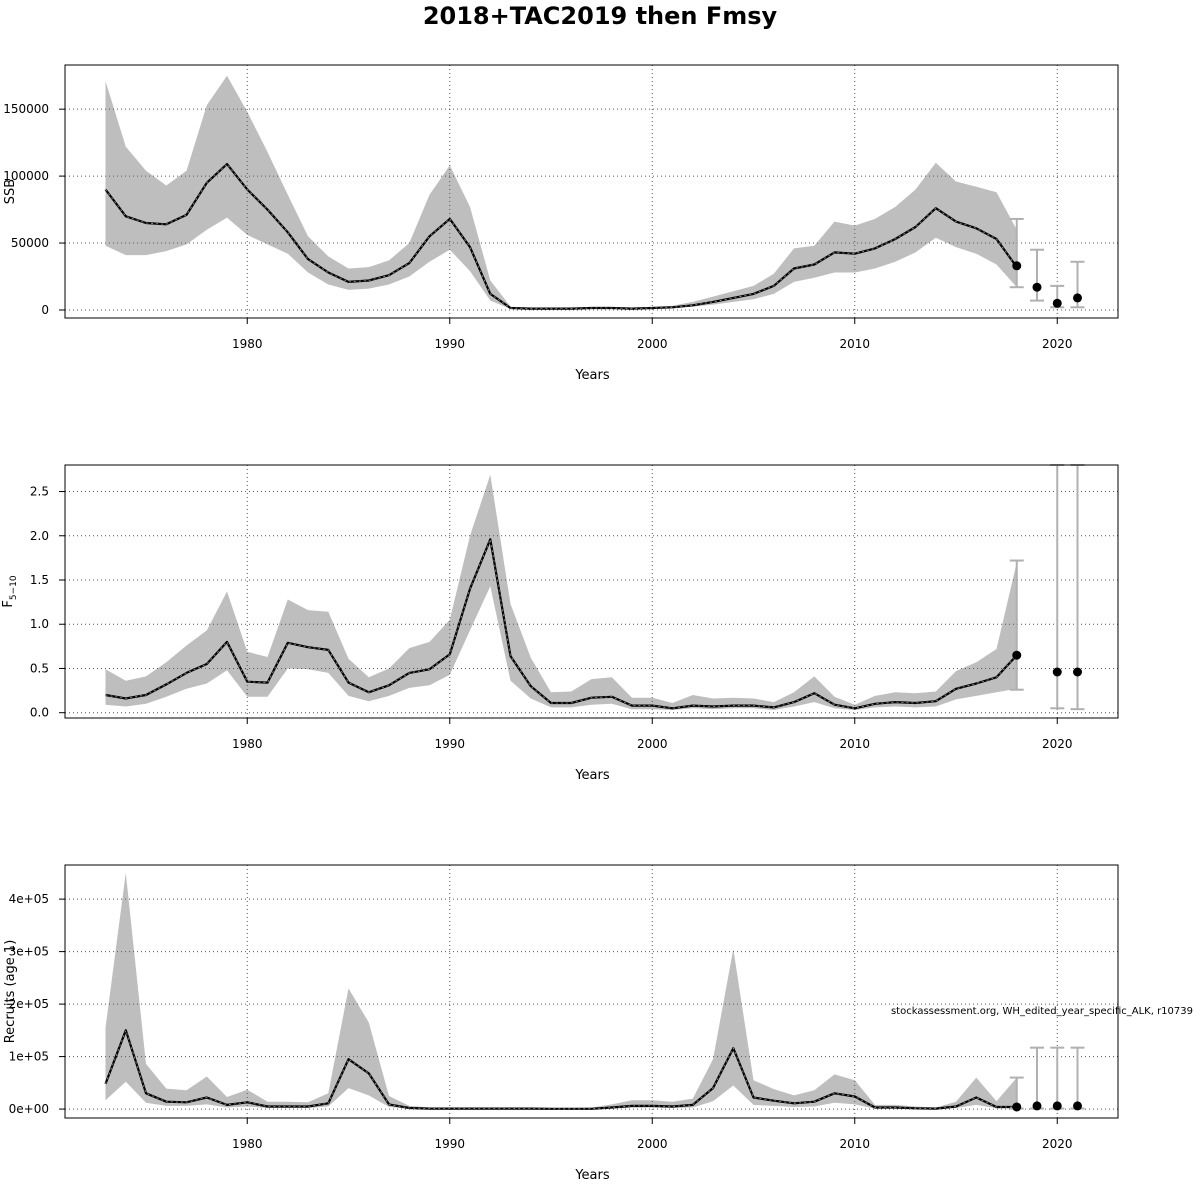 Image resolution: width=1200 pixels, height=1200 pixels. I want to click on ssb-estimate-line-dash, so click(561, 236).